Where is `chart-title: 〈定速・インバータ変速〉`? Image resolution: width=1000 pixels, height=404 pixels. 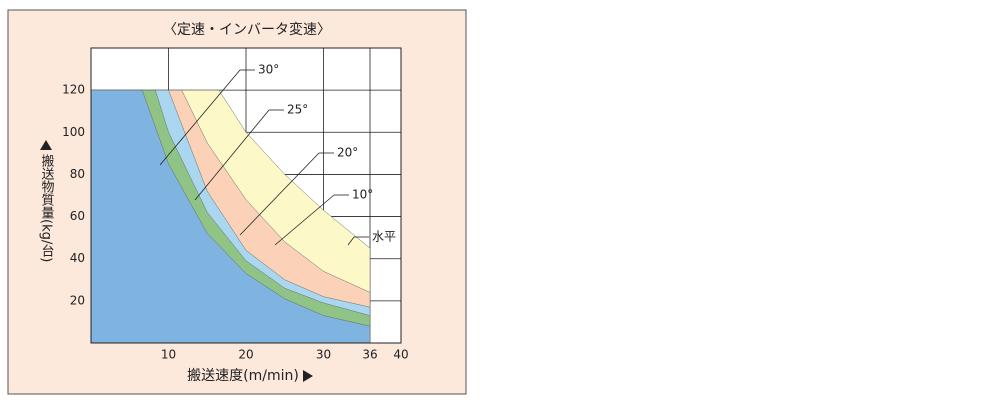 chart-title: 〈定速・インバータ変速〉 is located at coordinates (247, 29).